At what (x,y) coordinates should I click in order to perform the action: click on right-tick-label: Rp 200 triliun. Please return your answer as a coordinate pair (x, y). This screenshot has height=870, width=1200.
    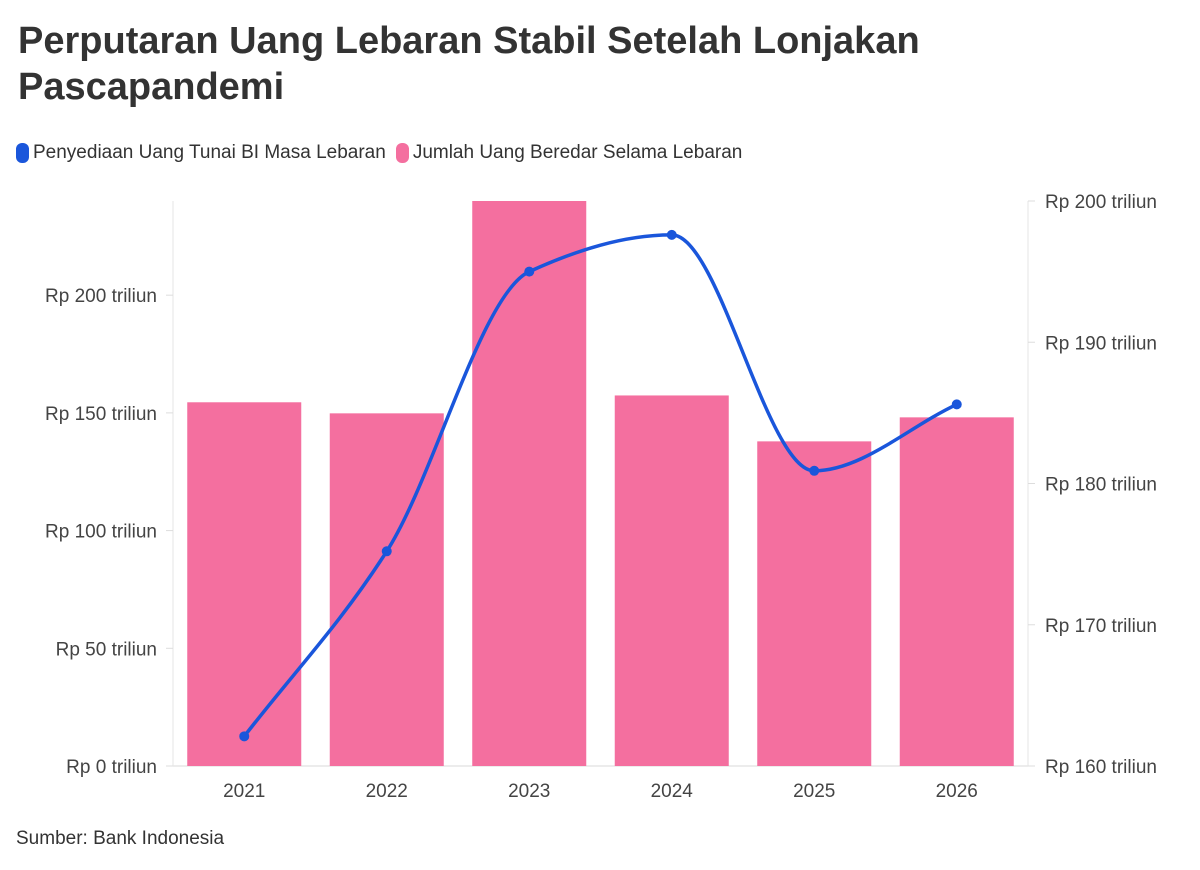
    Looking at the image, I should click on (1101, 202).